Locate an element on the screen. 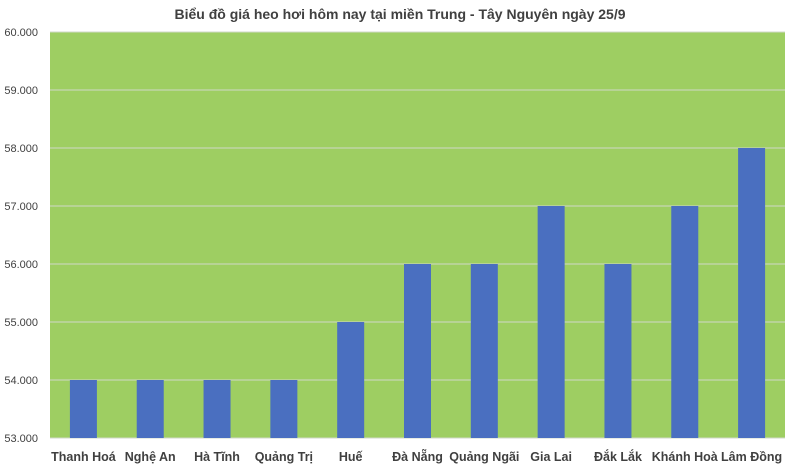 This screenshot has height=471, width=800. x-tick-label: Khánh Hoà is located at coordinates (685, 457).